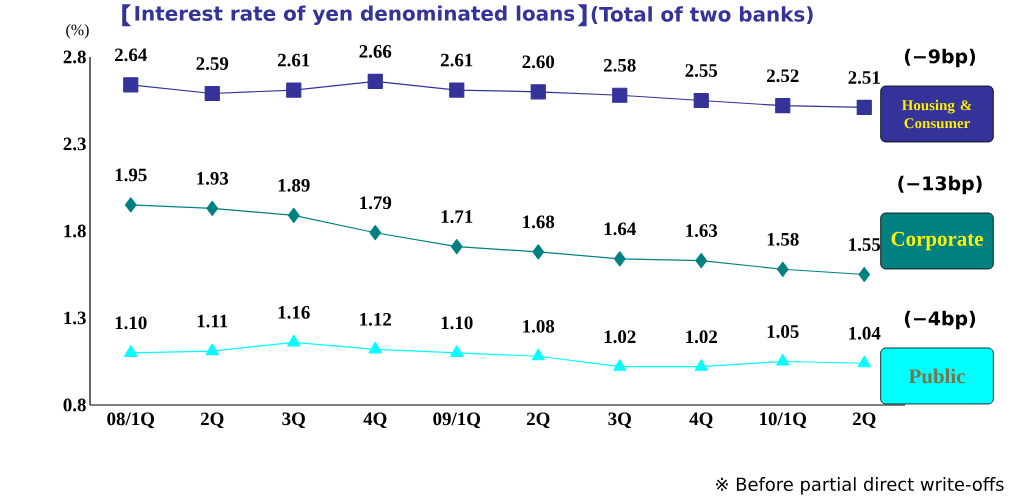 This screenshot has width=1012, height=502. What do you see at coordinates (75, 318) in the screenshot?
I see `y-tick-label: 1.3` at bounding box center [75, 318].